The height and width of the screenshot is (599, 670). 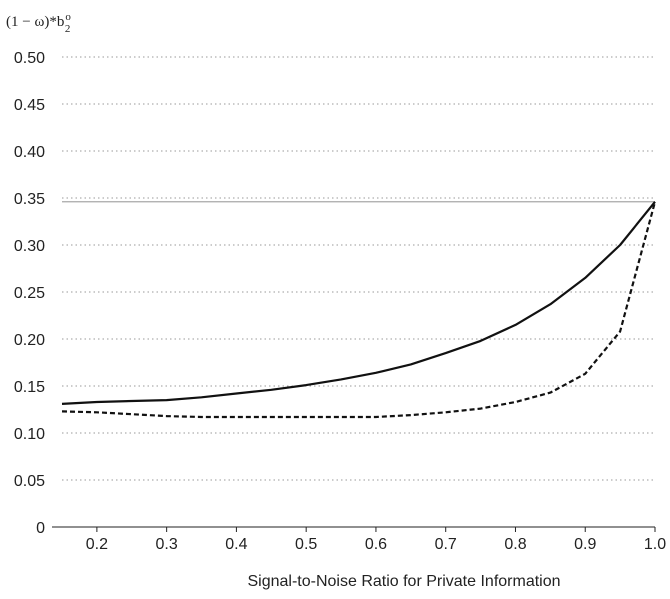 I want to click on y-title-sup: o, so click(x=68, y=17).